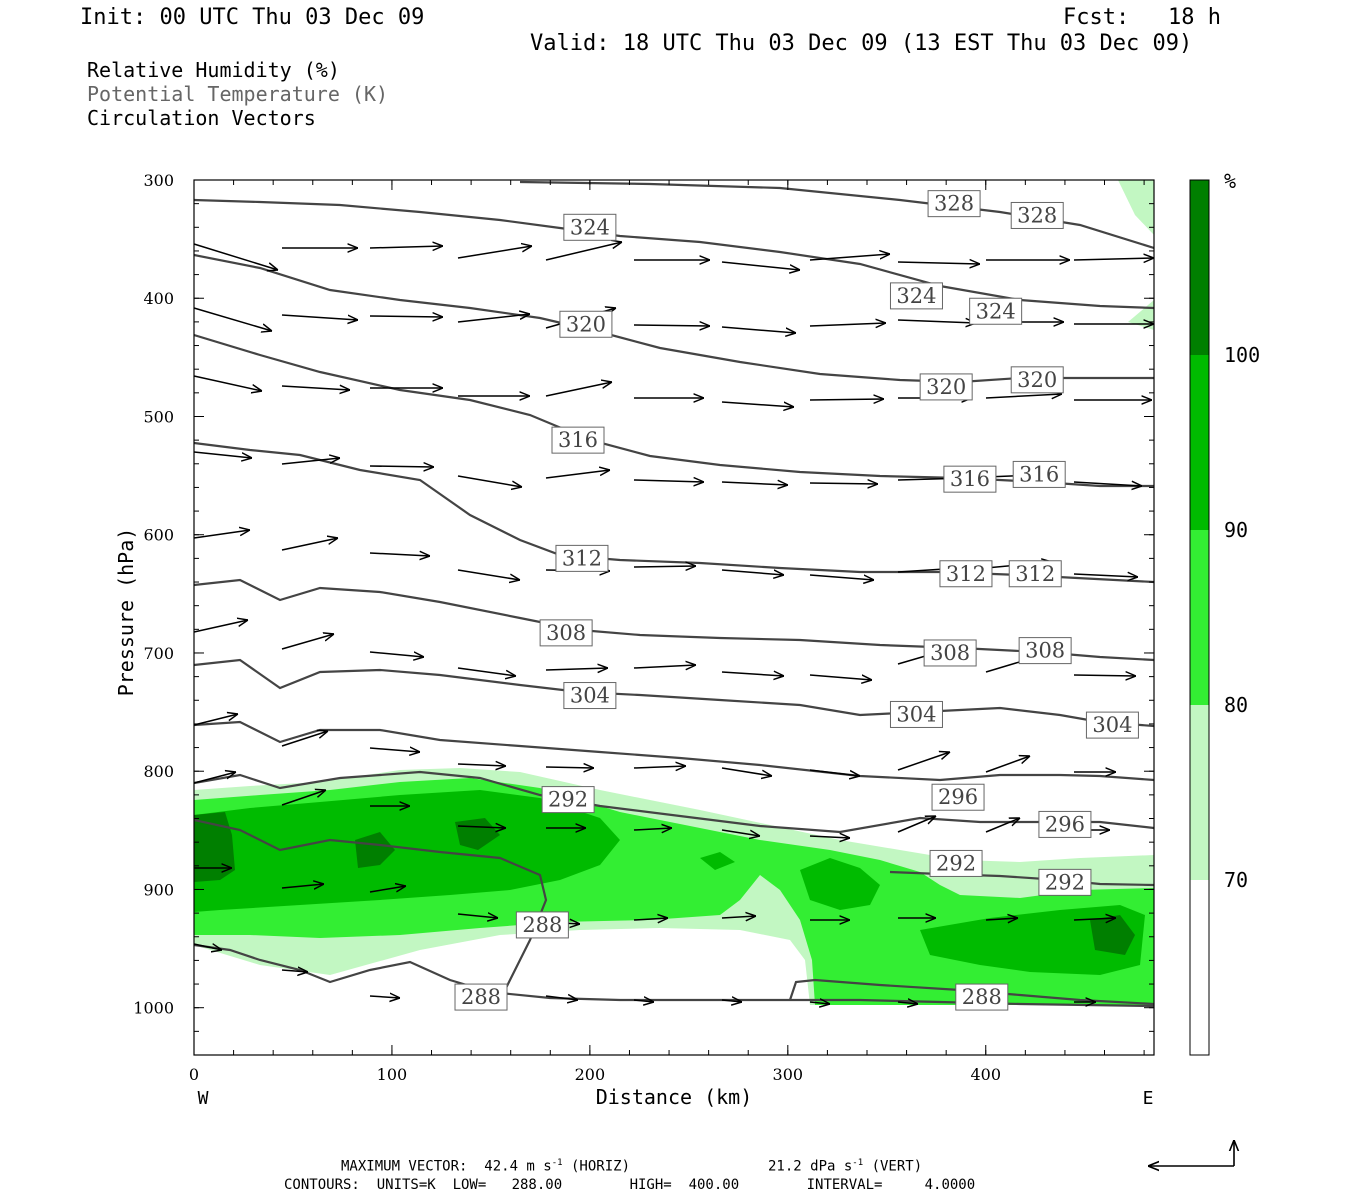  I want to click on contour-label-292: 292, so click(1065, 882).